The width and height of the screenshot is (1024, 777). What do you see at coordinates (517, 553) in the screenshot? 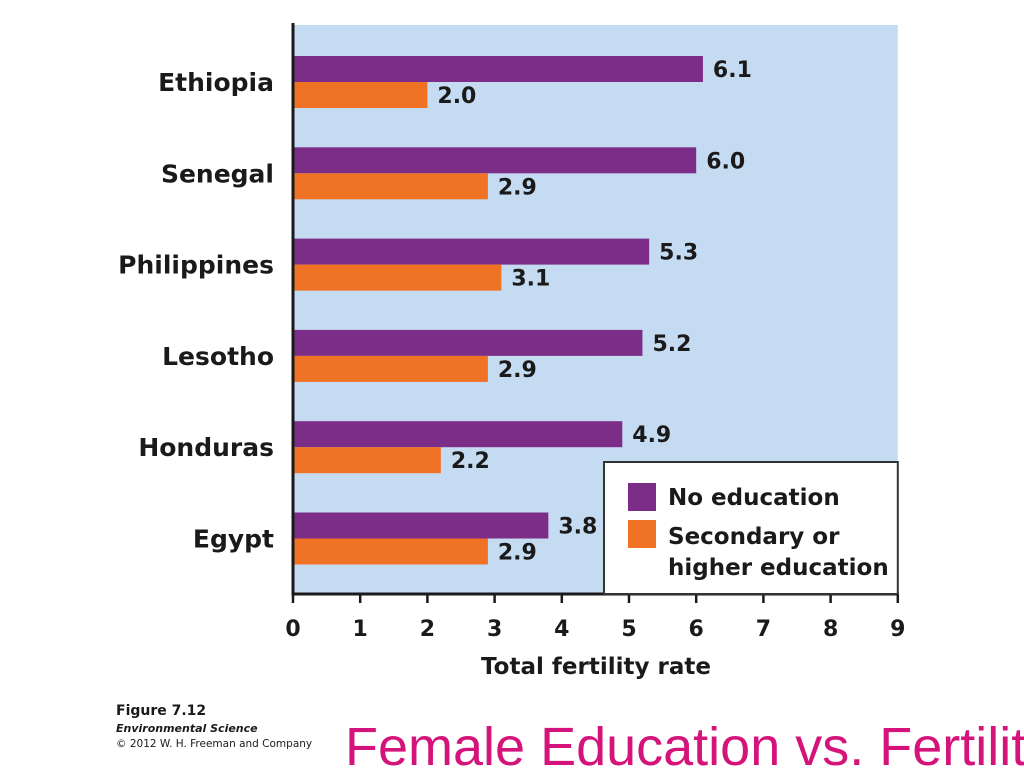
I see `value-label-egypt-secondary-or-higher-education: 2.9` at bounding box center [517, 553].